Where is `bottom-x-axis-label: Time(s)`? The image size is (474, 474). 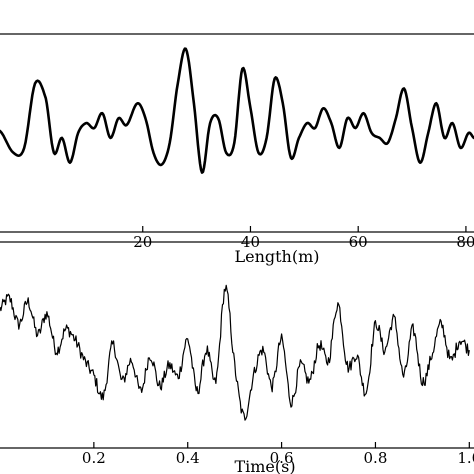 bottom-x-axis-label: Time(s) is located at coordinates (264, 465).